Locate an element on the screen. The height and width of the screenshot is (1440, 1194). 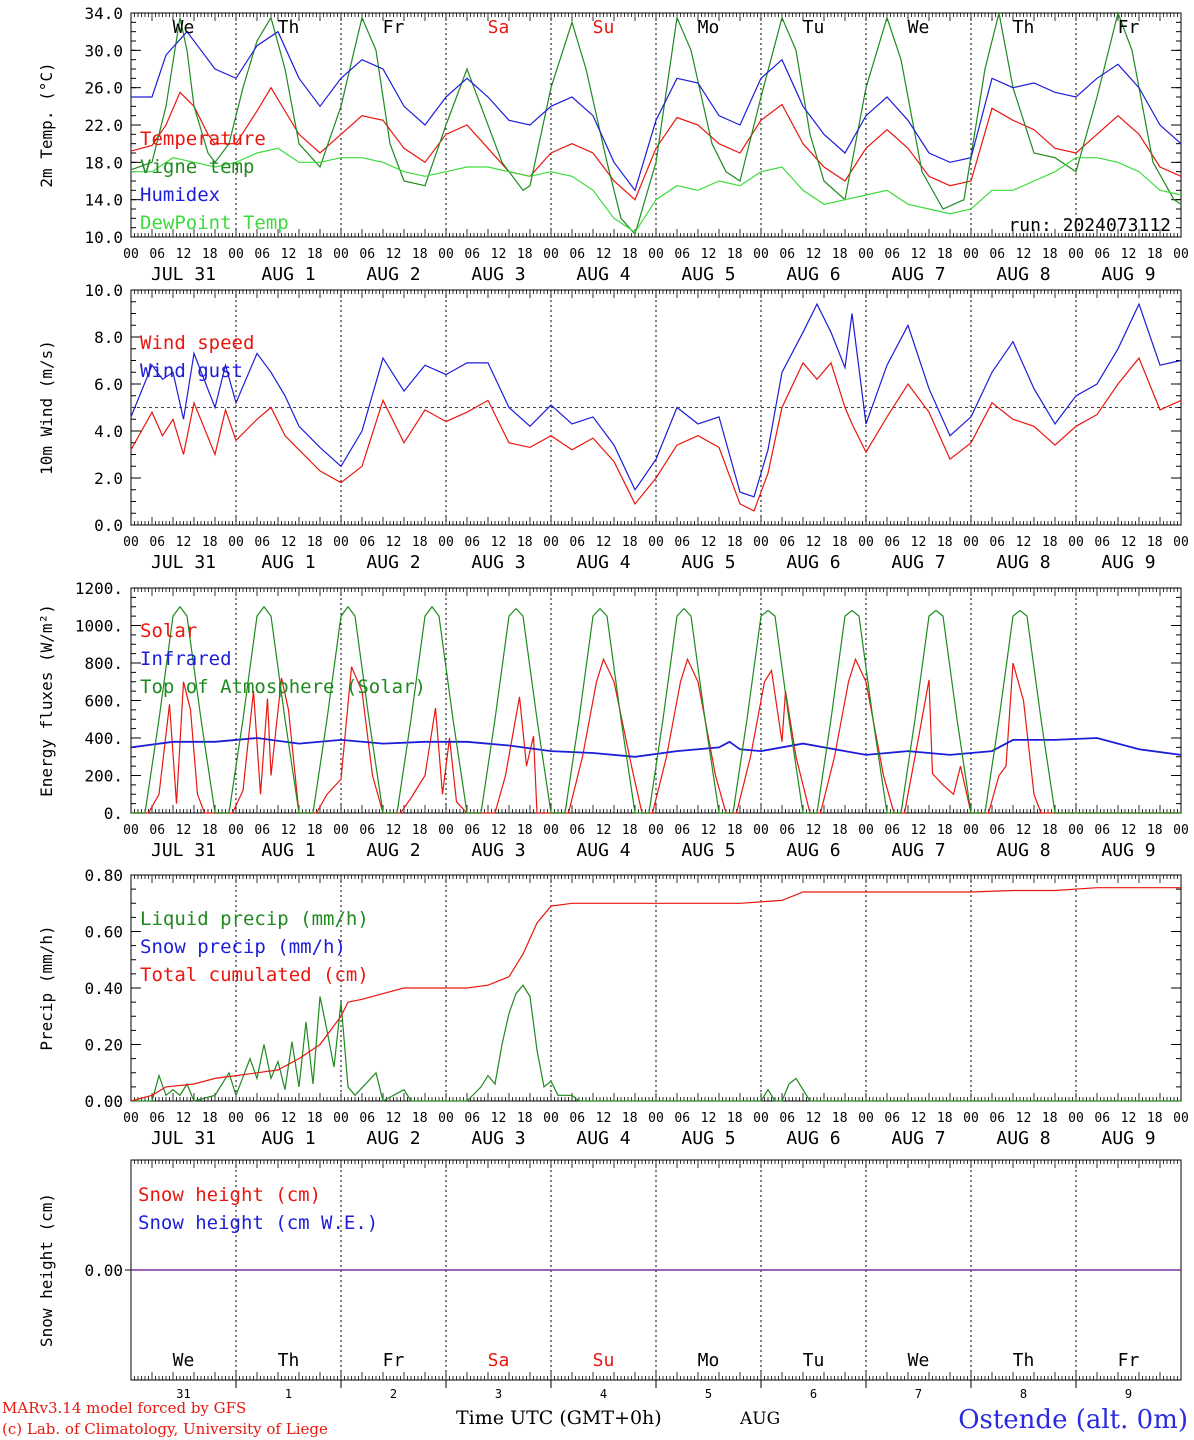
y-tick-label: 6.0 is located at coordinates (108, 384).